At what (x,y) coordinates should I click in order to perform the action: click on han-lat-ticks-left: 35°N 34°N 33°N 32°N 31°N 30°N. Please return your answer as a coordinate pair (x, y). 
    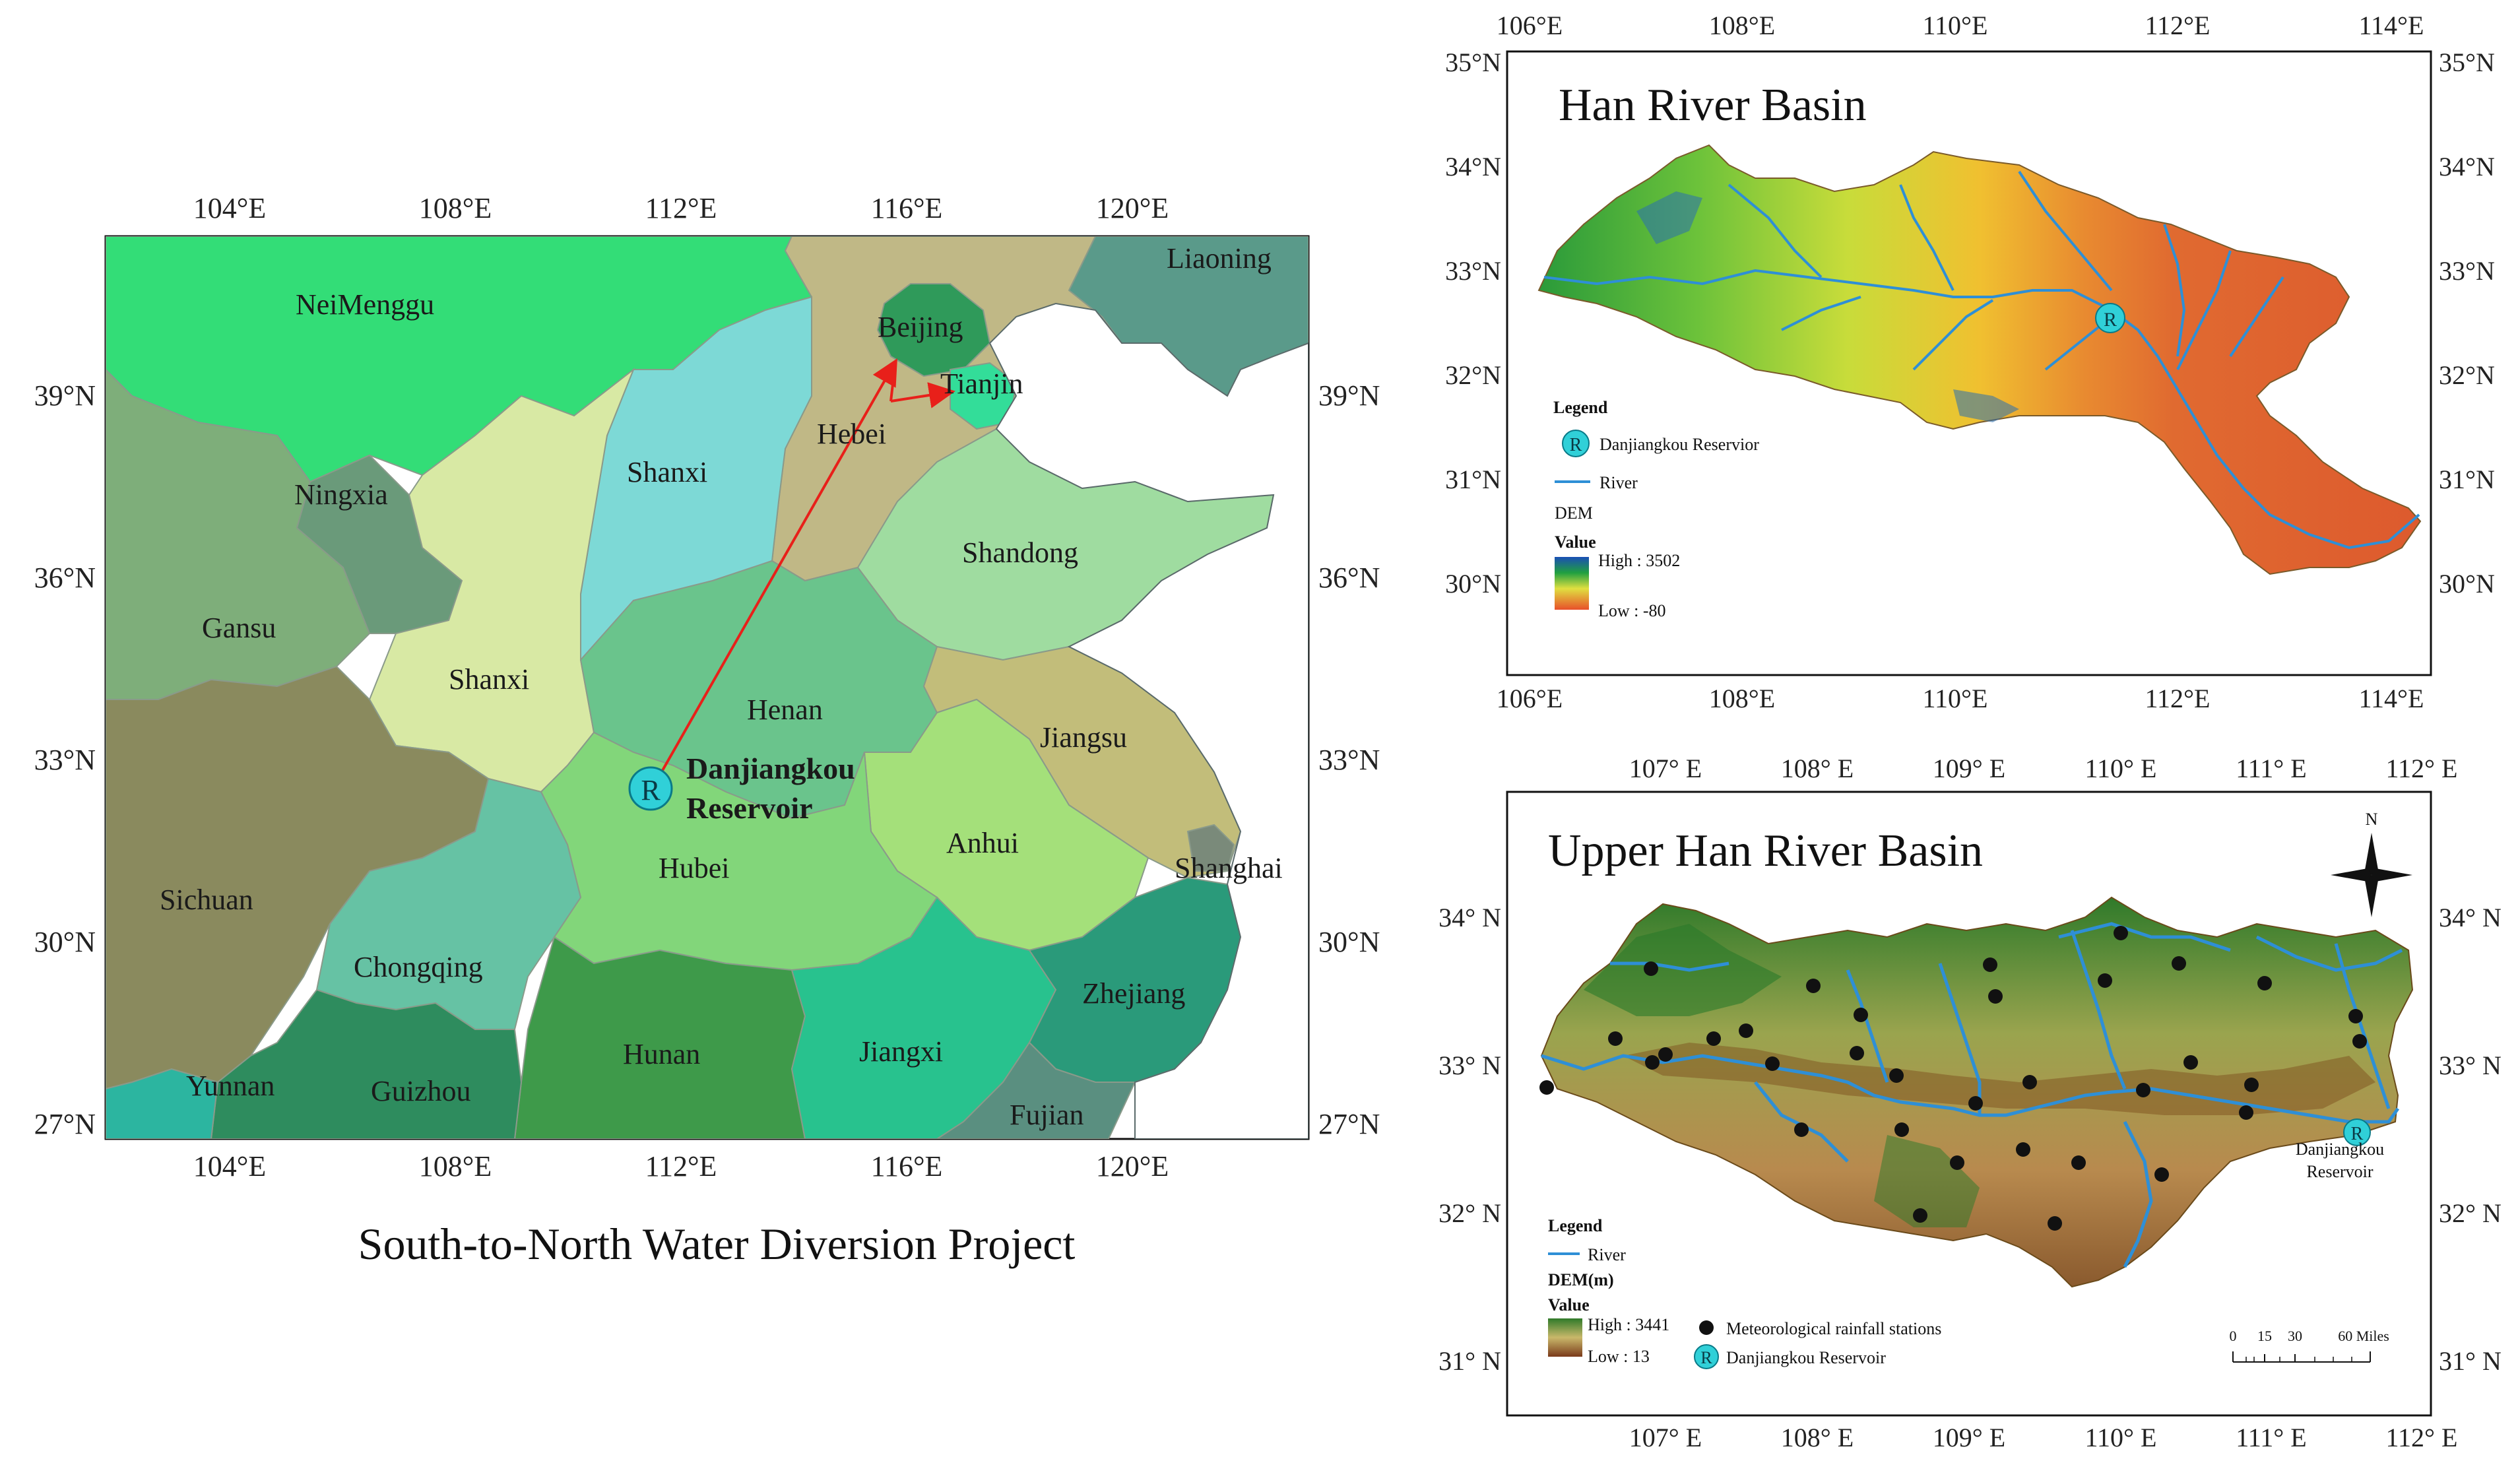
    Looking at the image, I should click on (1473, 323).